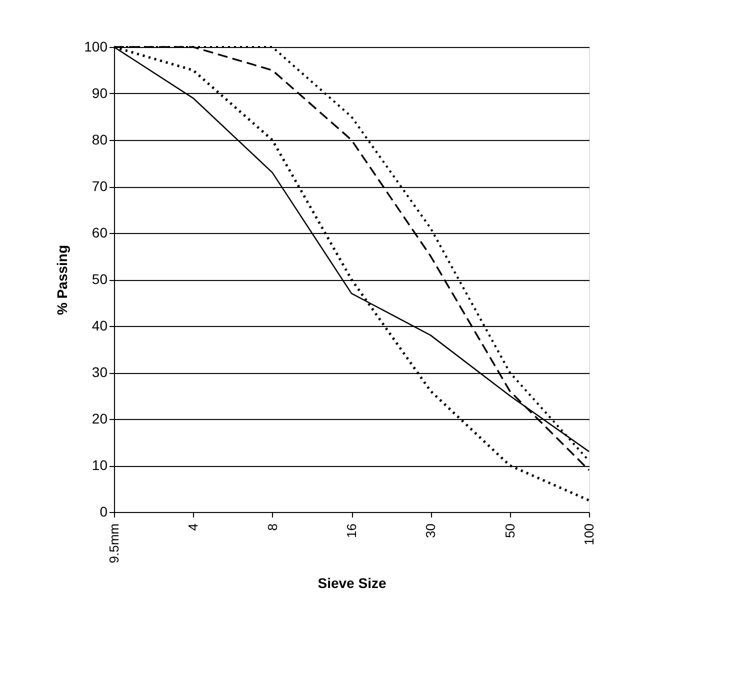 The image size is (732, 685). Describe the element at coordinates (589, 535) in the screenshot. I see `x-tick-label: 100` at that location.